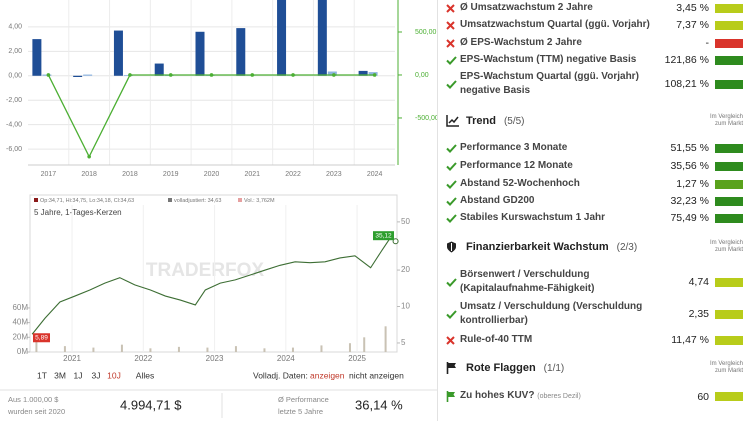 The width and height of the screenshot is (750, 421). I want to click on range-button: 1T, so click(42, 375).